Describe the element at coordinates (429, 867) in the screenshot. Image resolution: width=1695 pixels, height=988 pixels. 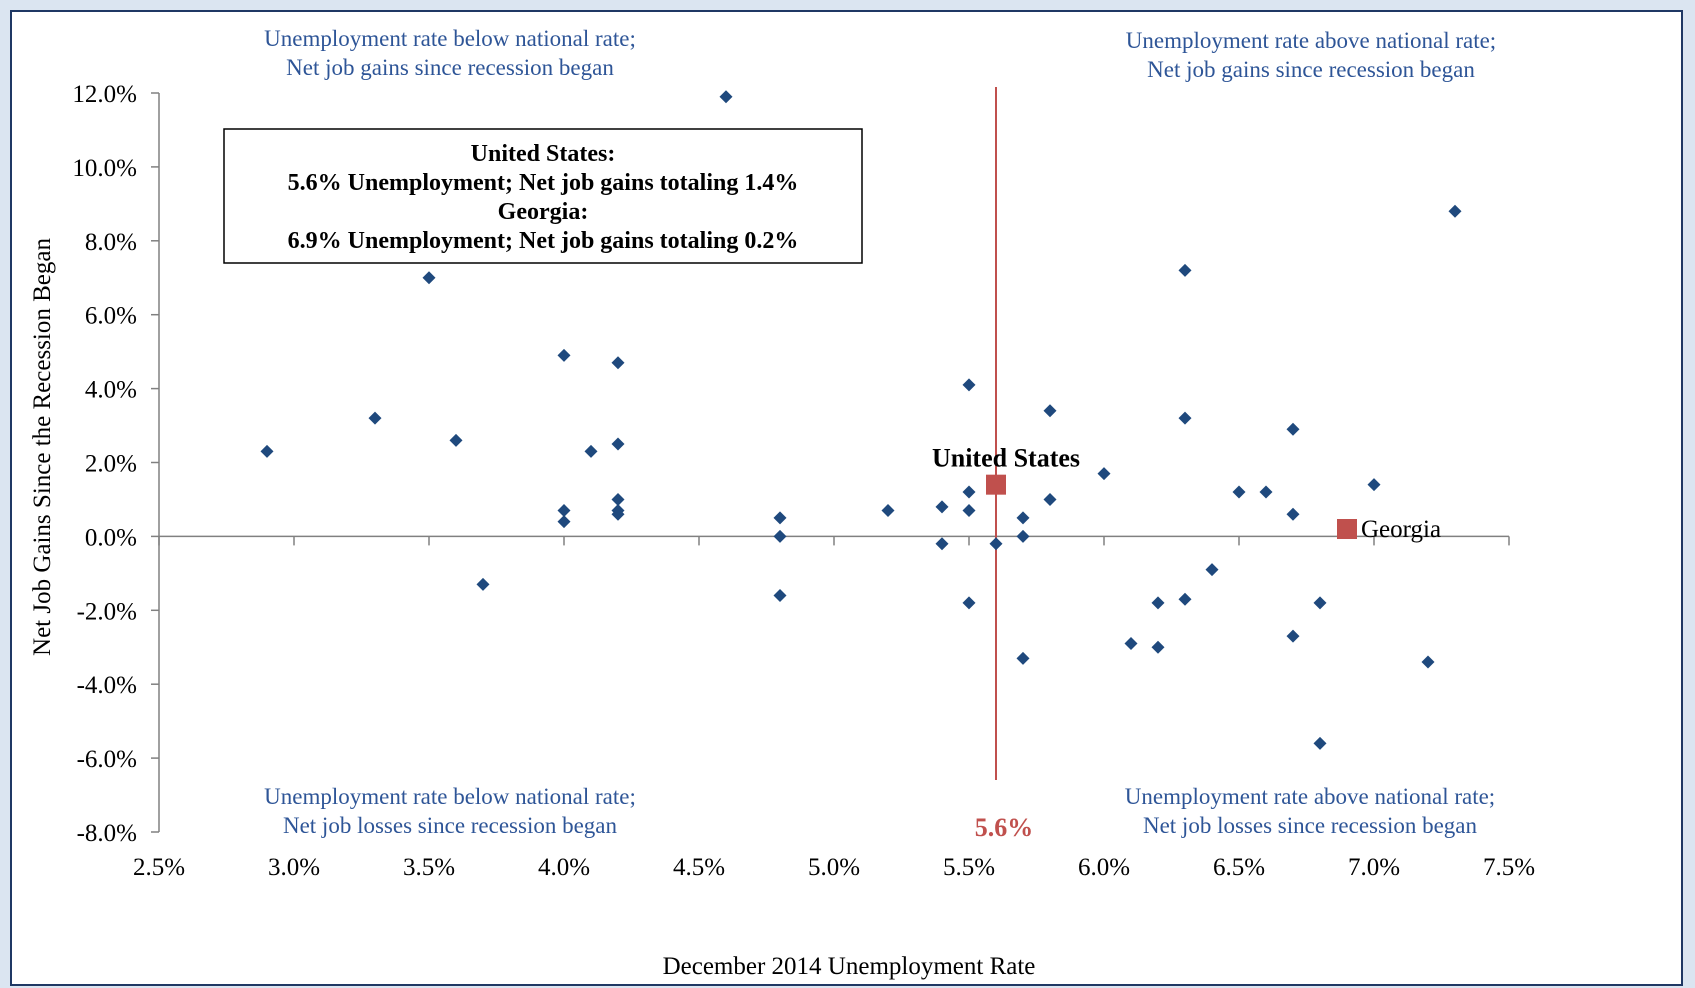
I see `x-tick-label: 3.5%` at that location.